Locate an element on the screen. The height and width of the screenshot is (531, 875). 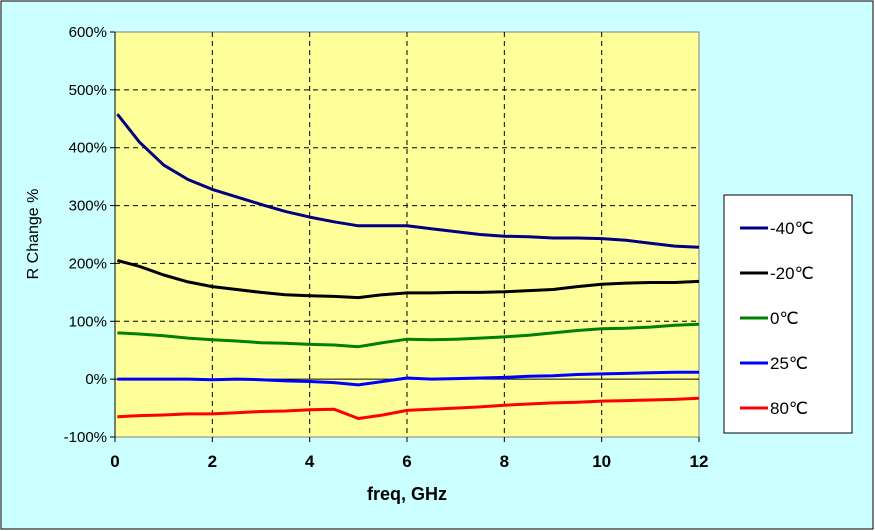
legend-label: 80℃ is located at coordinates (789, 408).